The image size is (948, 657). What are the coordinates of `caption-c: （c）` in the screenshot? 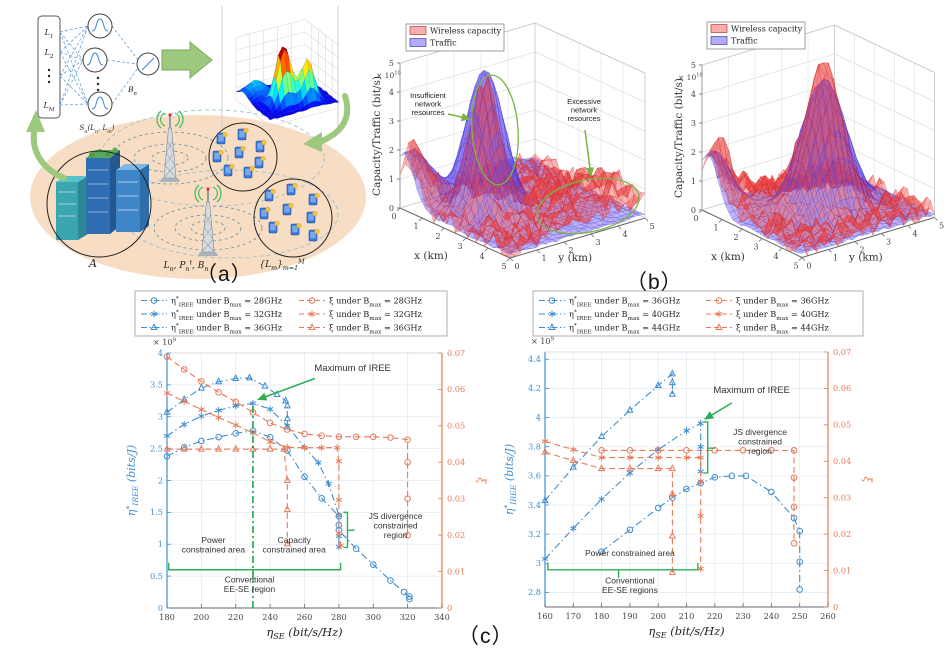 It's located at (486, 636).